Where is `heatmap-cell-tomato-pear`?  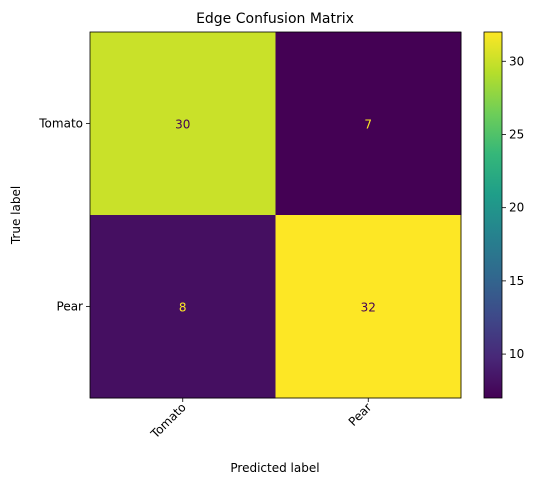
heatmap-cell-tomato-pear is located at coordinates (368, 124).